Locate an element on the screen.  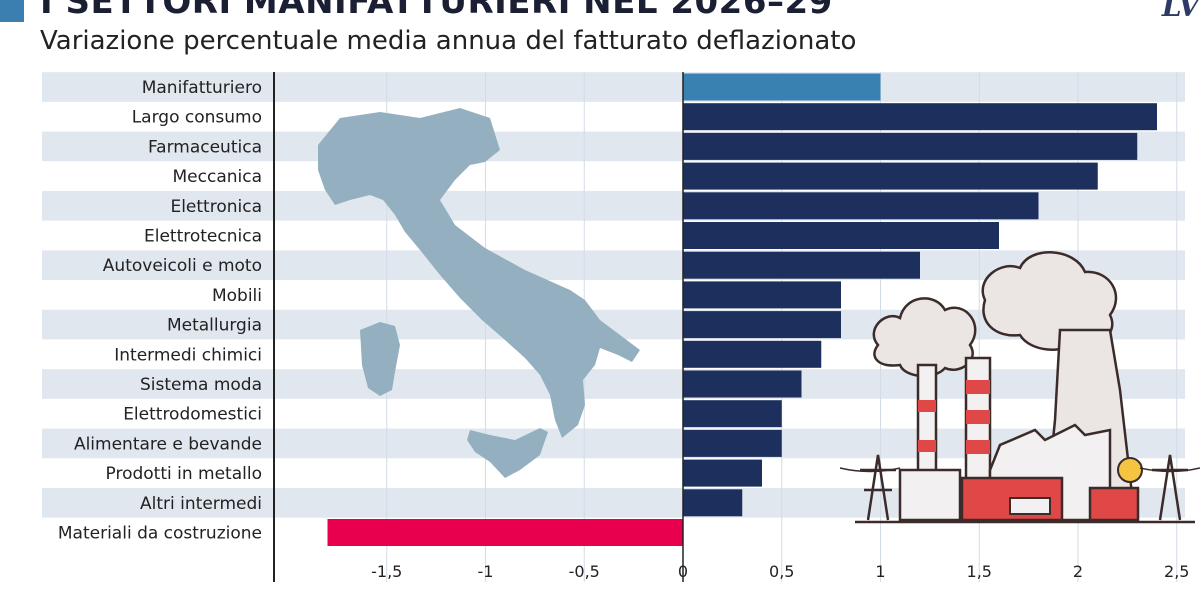
category-label: Sistema moda is located at coordinates (201, 385).